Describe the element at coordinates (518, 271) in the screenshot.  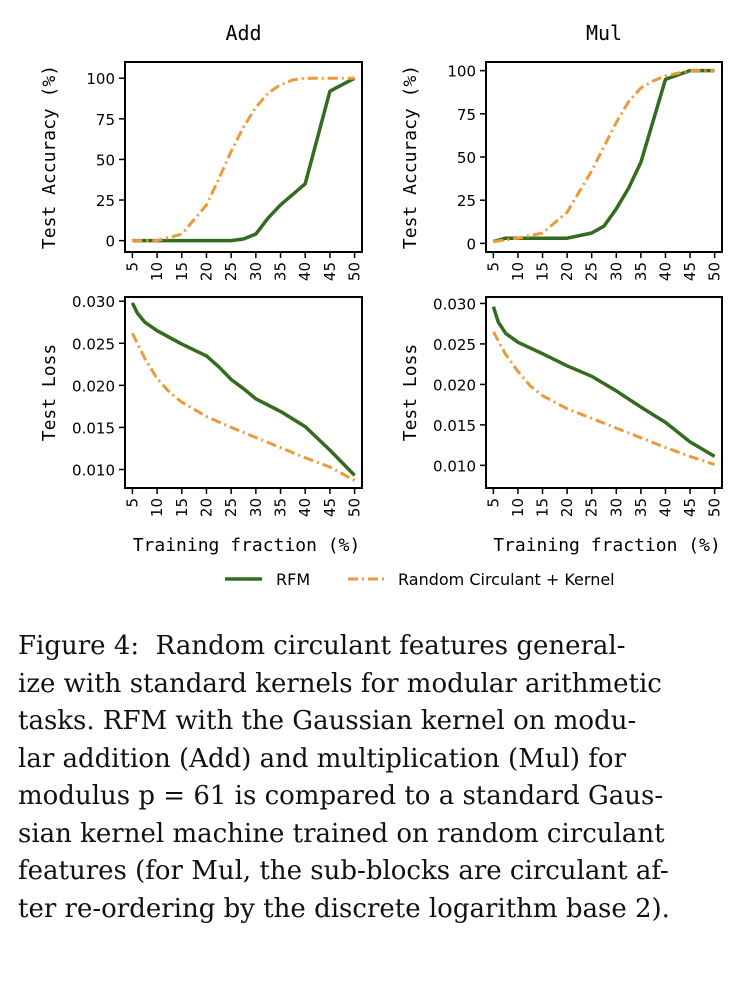
I see `mul-accuracy-xtick-label: 10` at that location.